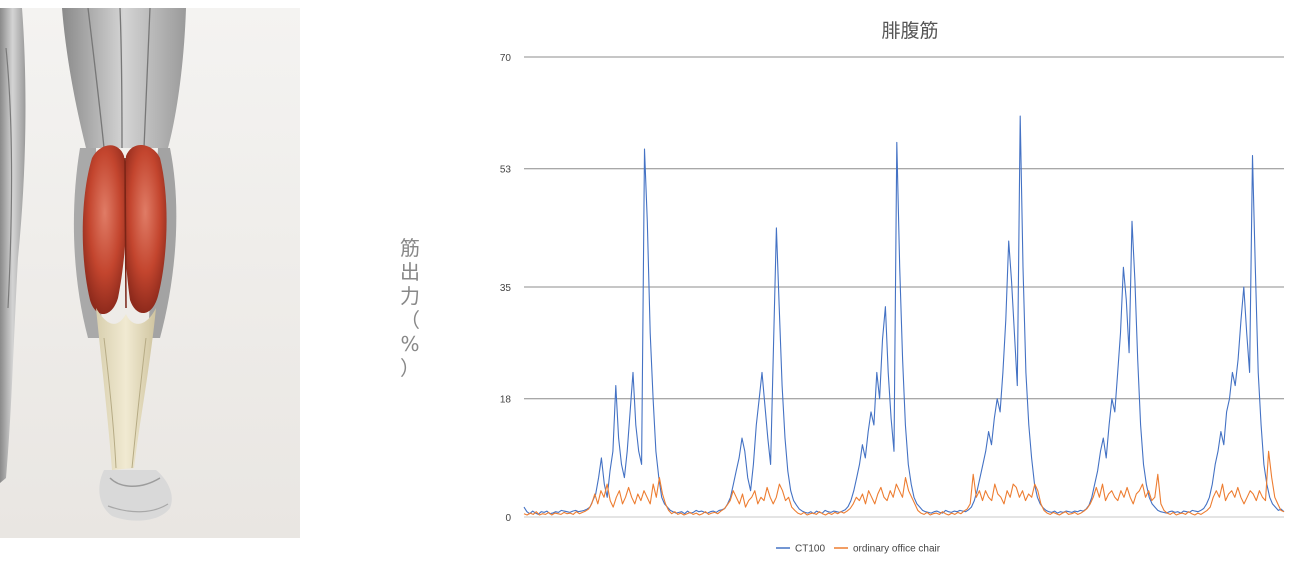 This screenshot has width=1300, height=580. What do you see at coordinates (410, 272) in the screenshot?
I see `y-axis-label-char: 出` at bounding box center [410, 272].